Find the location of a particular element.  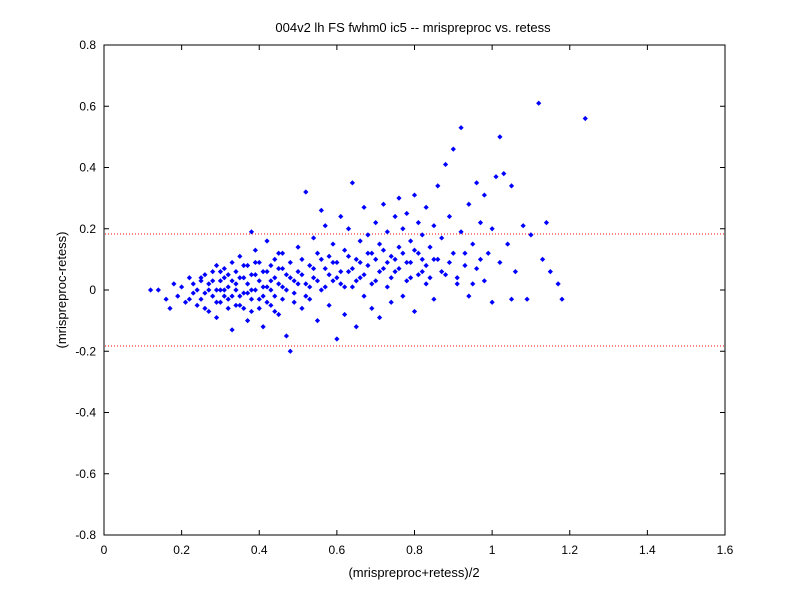

y-tick-label: -0.4 is located at coordinates (85, 413).